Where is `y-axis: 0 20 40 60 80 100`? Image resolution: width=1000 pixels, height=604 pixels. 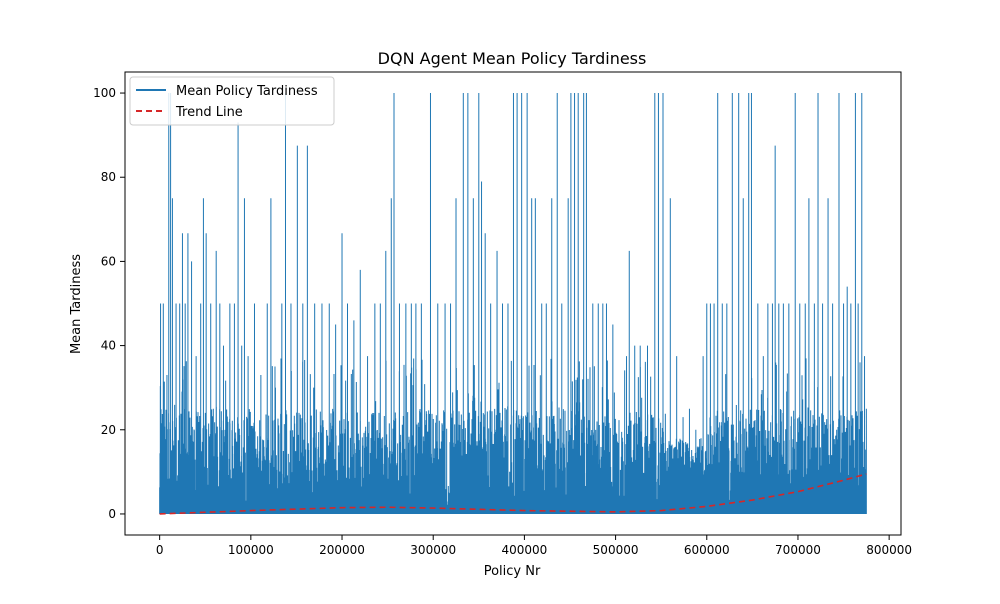 y-axis: 0 20 40 60 80 100 is located at coordinates (109, 303).